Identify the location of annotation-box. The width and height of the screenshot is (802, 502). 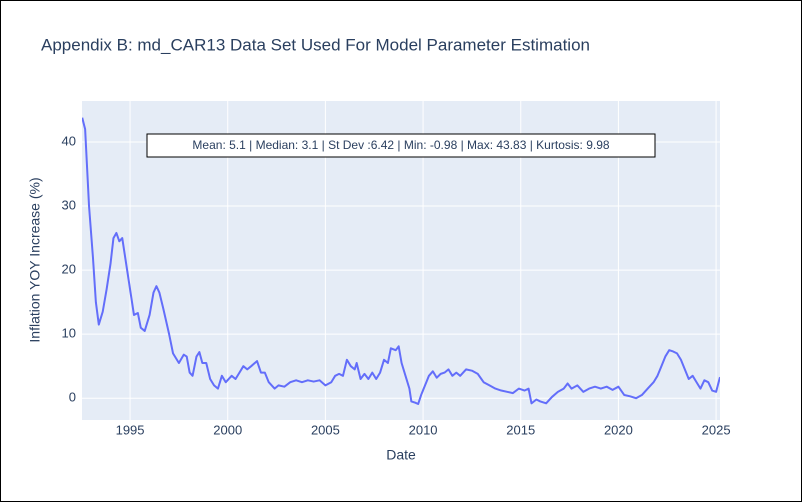
(401, 145).